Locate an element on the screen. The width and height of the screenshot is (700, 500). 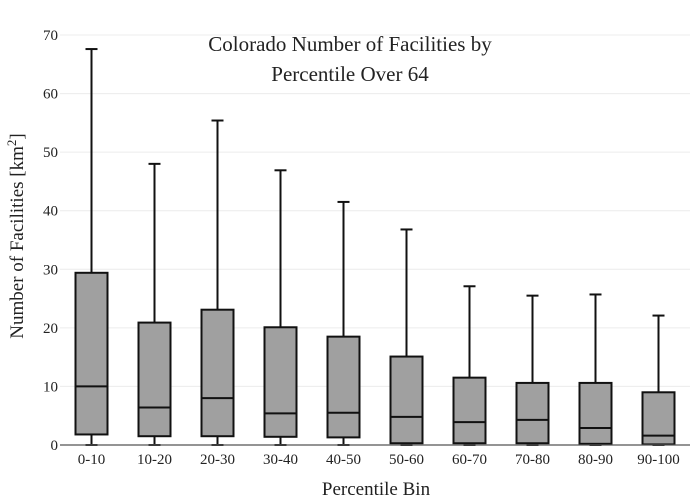
y-tick-label: 0 is located at coordinates (55, 446).